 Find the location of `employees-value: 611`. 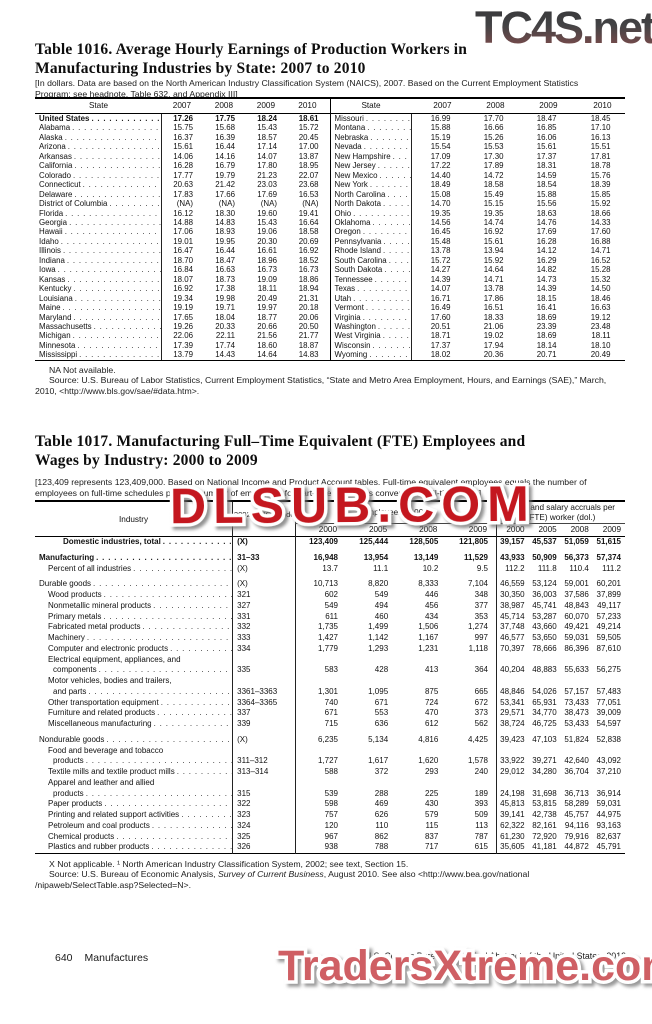

employees-value: 611 is located at coordinates (320, 617).